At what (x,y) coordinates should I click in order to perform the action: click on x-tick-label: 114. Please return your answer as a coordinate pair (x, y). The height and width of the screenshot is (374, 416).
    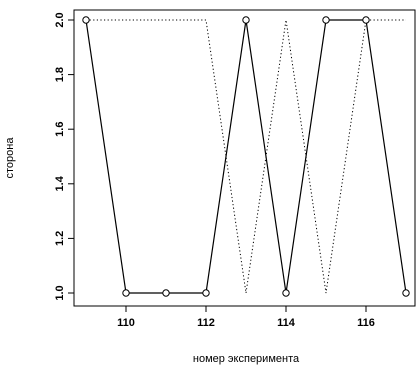
    Looking at the image, I should click on (286, 323).